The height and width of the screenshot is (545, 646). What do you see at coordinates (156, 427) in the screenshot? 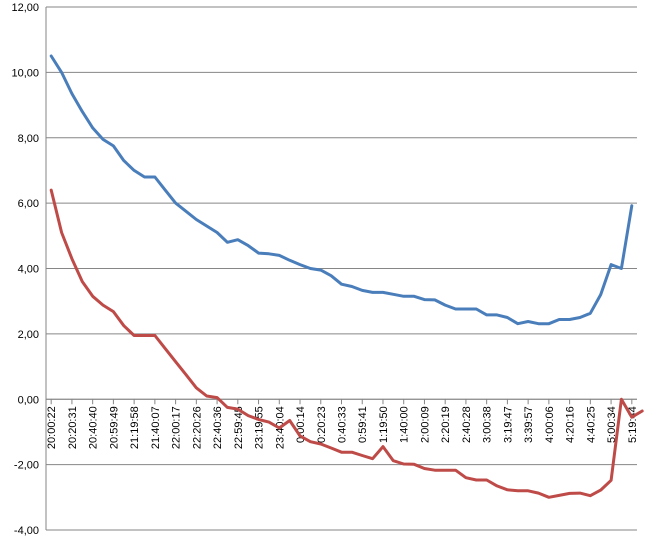
I see `x-tick-label: 21:40:07` at bounding box center [156, 427].